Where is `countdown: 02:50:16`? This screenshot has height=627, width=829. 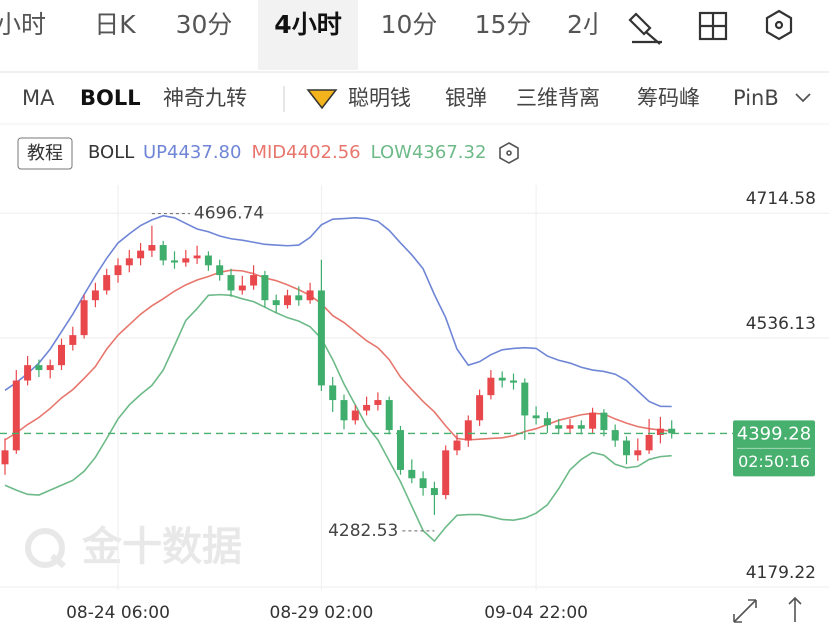 countdown: 02:50:16 is located at coordinates (774, 461).